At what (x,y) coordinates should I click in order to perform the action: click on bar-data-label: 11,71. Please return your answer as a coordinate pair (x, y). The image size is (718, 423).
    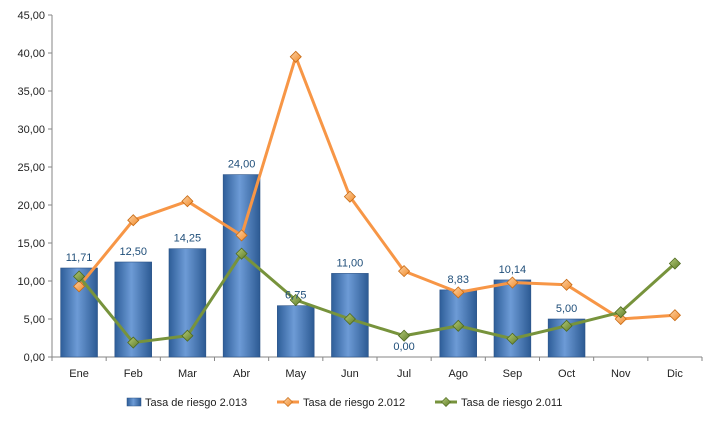
    Looking at the image, I should click on (79, 258).